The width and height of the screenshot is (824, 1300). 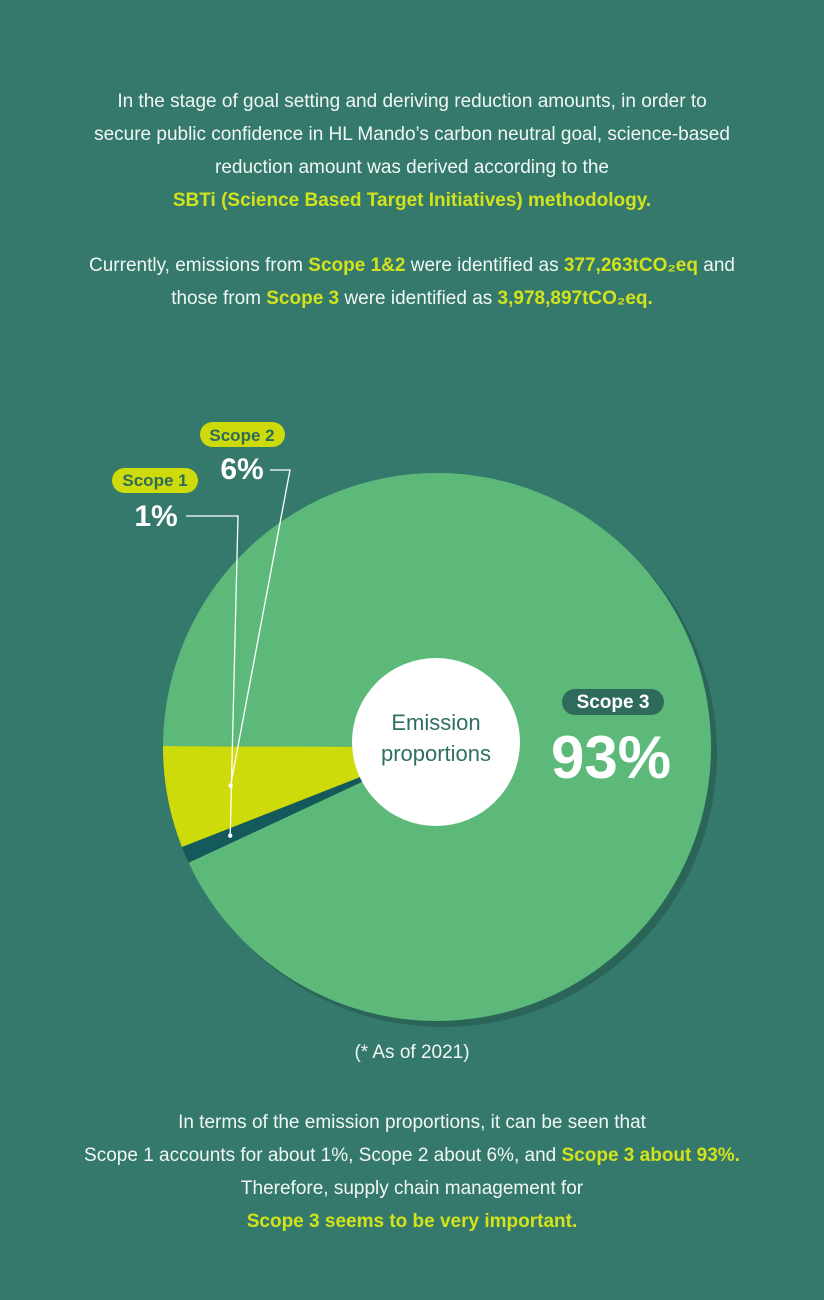 What do you see at coordinates (630, 265) in the screenshot?
I see `scope12-amount: 377,263tCO₂eq` at bounding box center [630, 265].